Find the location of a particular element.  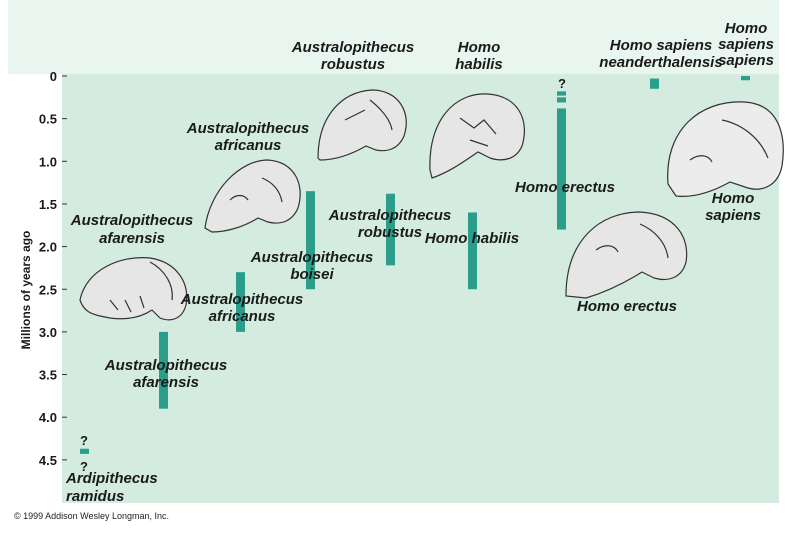

skull-label-africanus: Australopithecus africanus is located at coordinates (248, 137).